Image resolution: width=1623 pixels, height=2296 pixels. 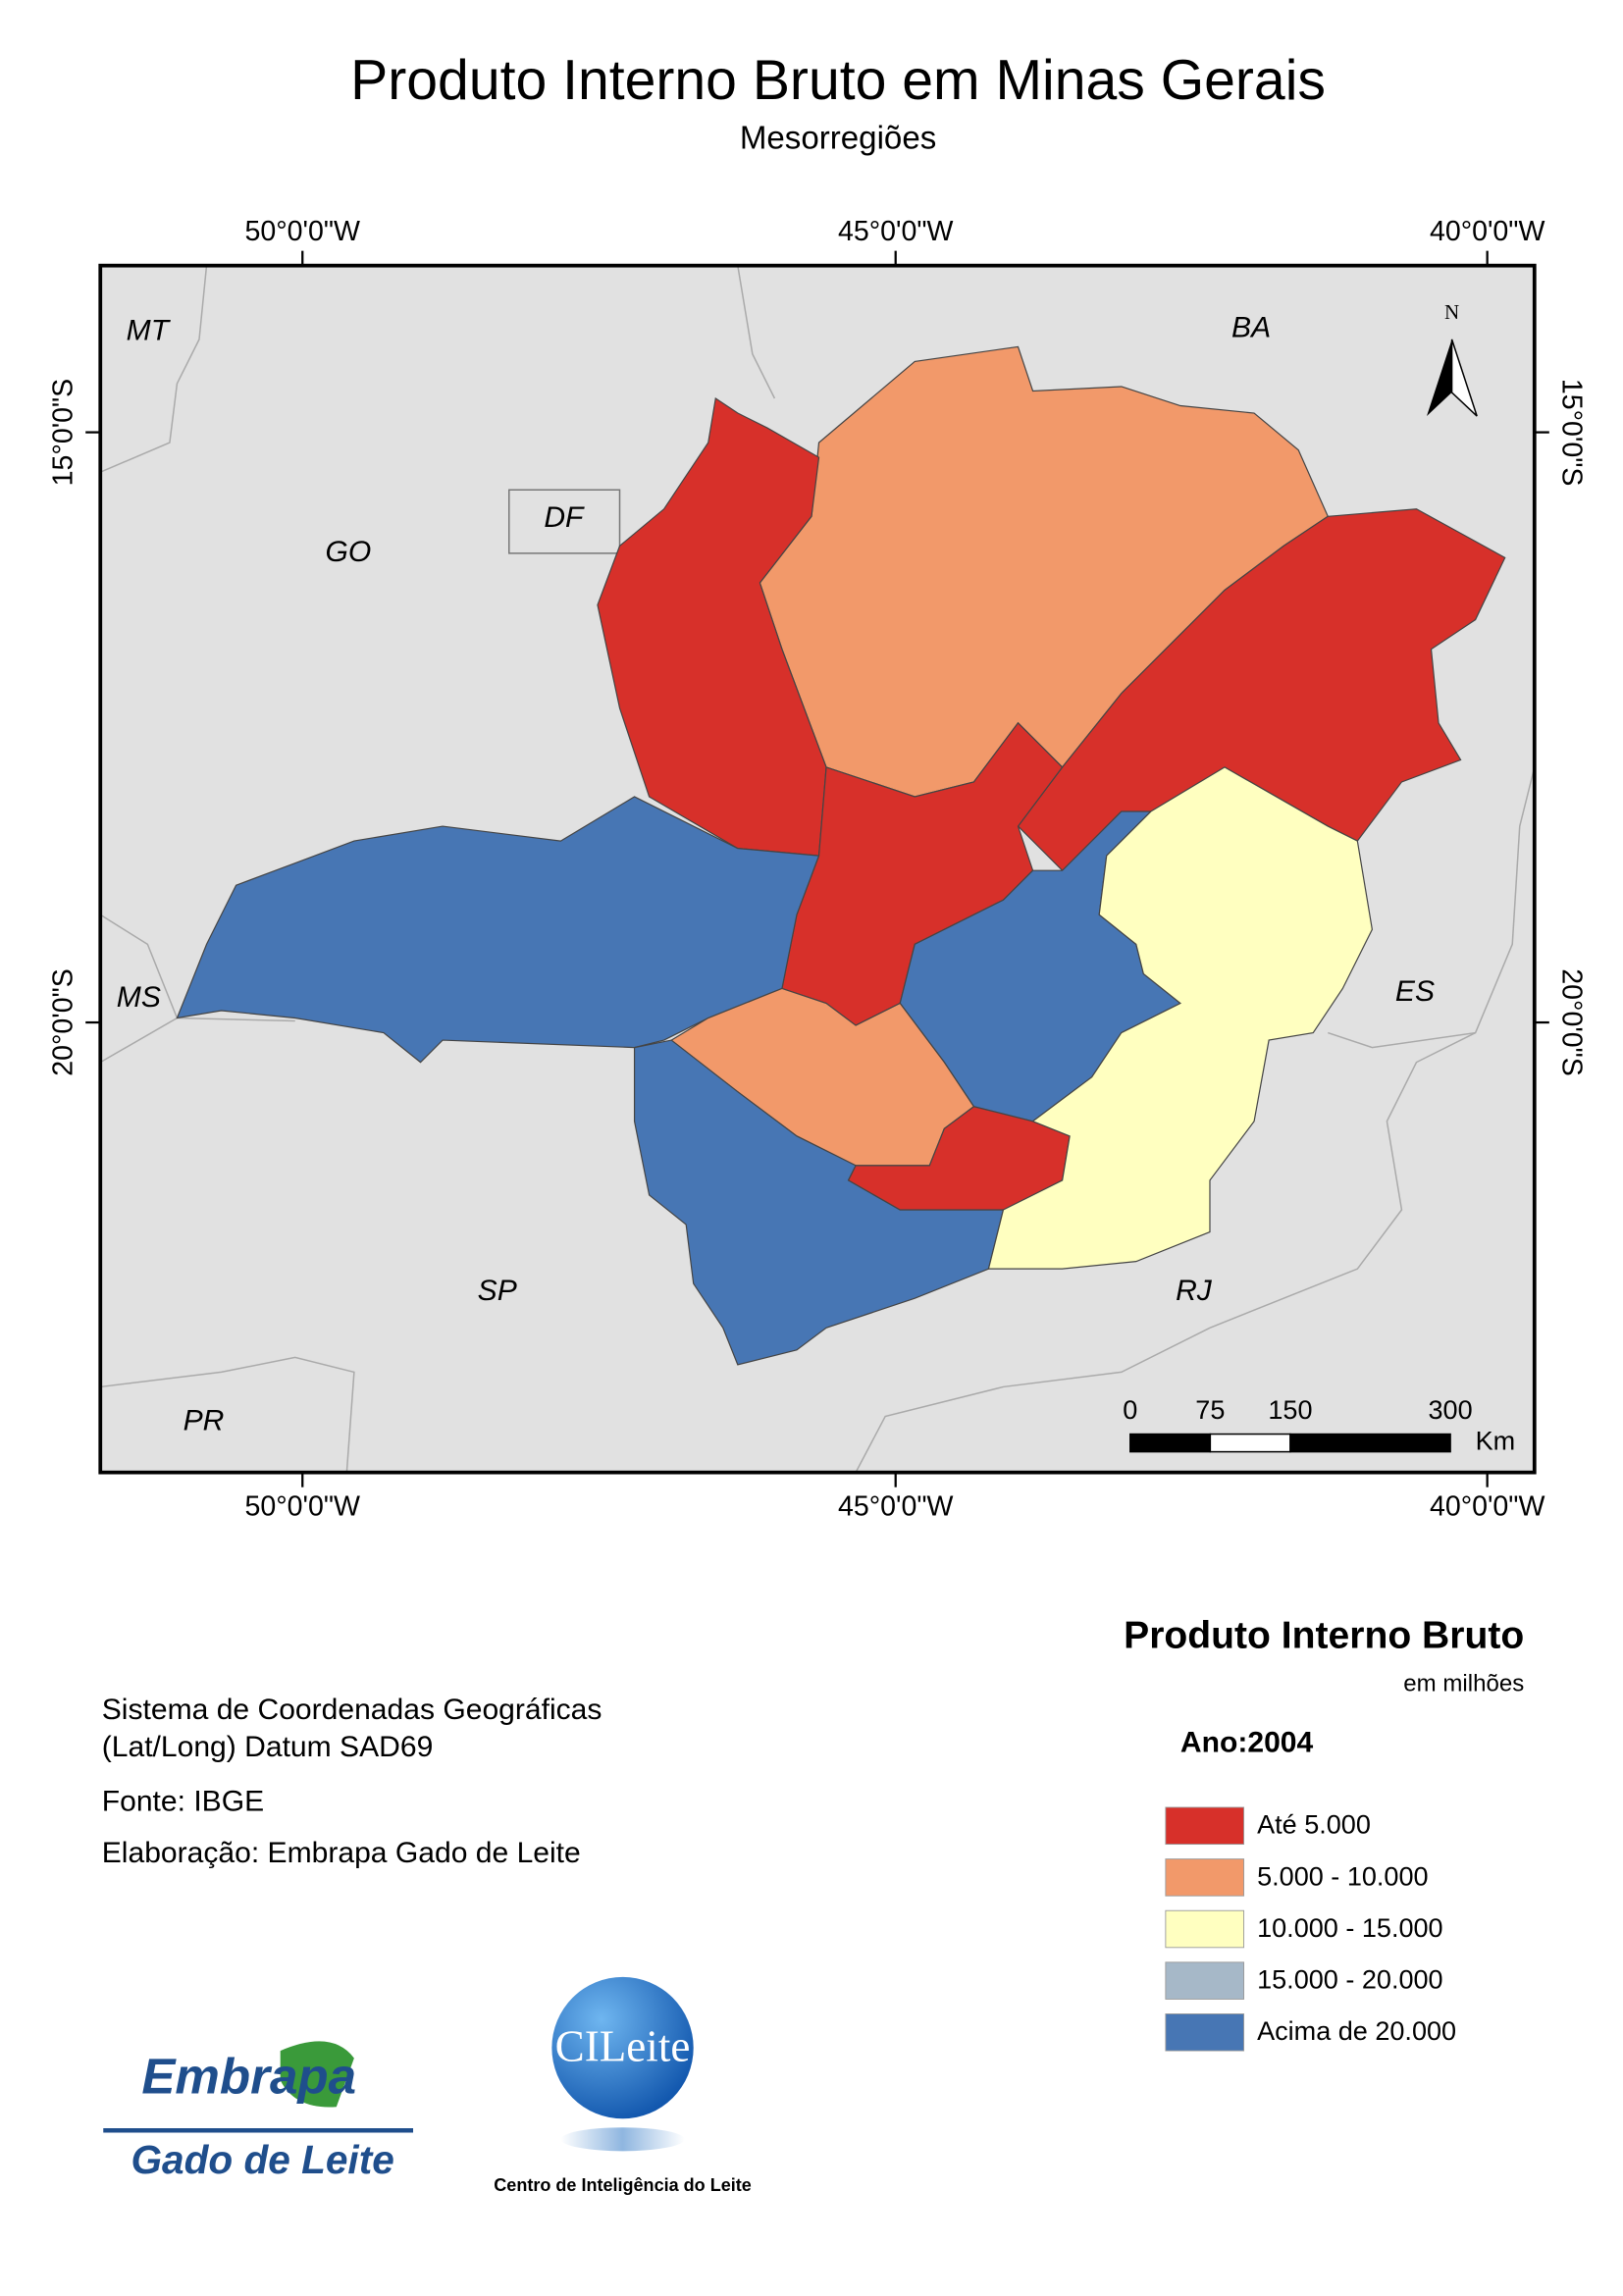 What do you see at coordinates (1464, 378) in the screenshot?
I see `north-arrow` at bounding box center [1464, 378].